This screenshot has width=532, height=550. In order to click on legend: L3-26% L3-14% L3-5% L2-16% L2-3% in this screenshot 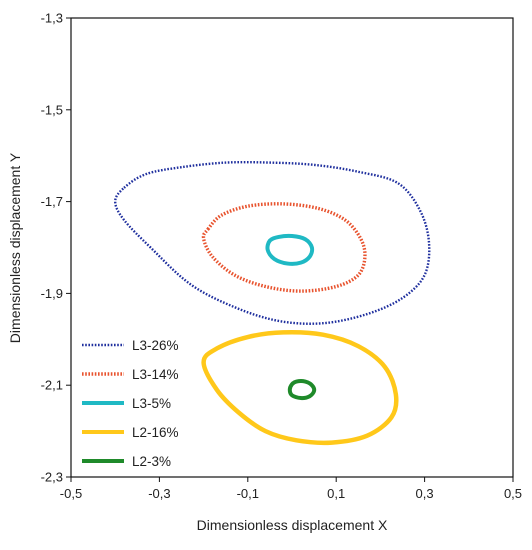, I will do `click(130, 403)`.